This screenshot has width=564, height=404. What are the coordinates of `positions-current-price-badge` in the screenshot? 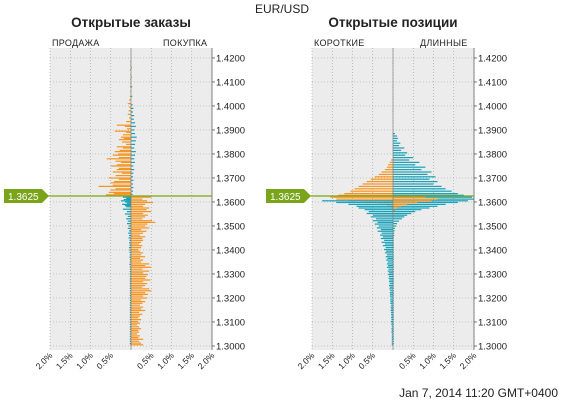 It's located at (288, 196).